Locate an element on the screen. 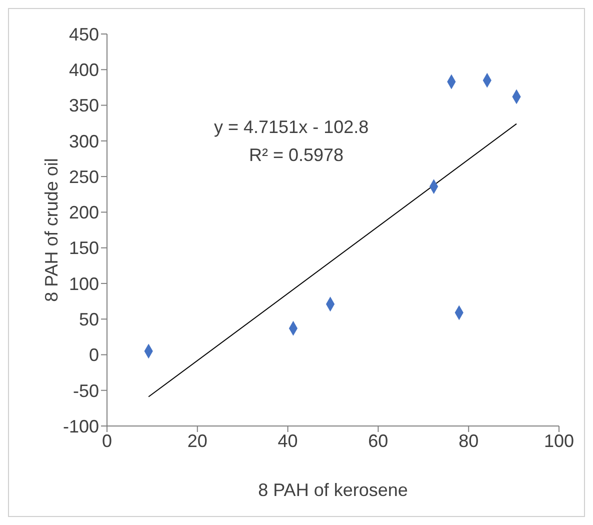 The width and height of the screenshot is (593, 525). x-tick-label: 80 is located at coordinates (468, 440).